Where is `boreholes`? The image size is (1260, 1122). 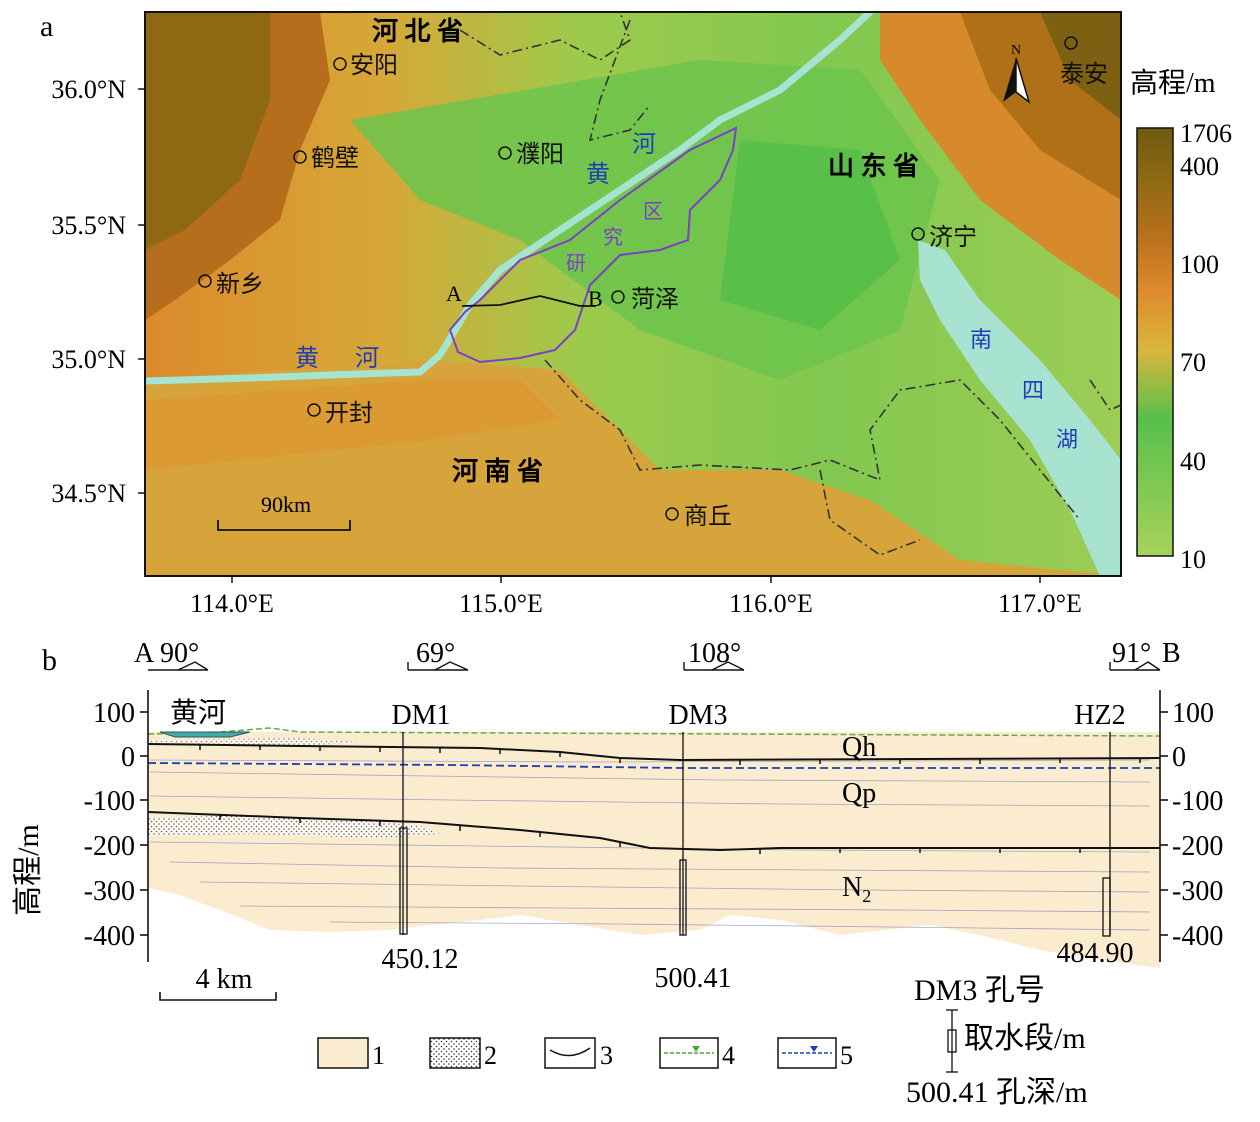
boreholes is located at coordinates (755, 834).